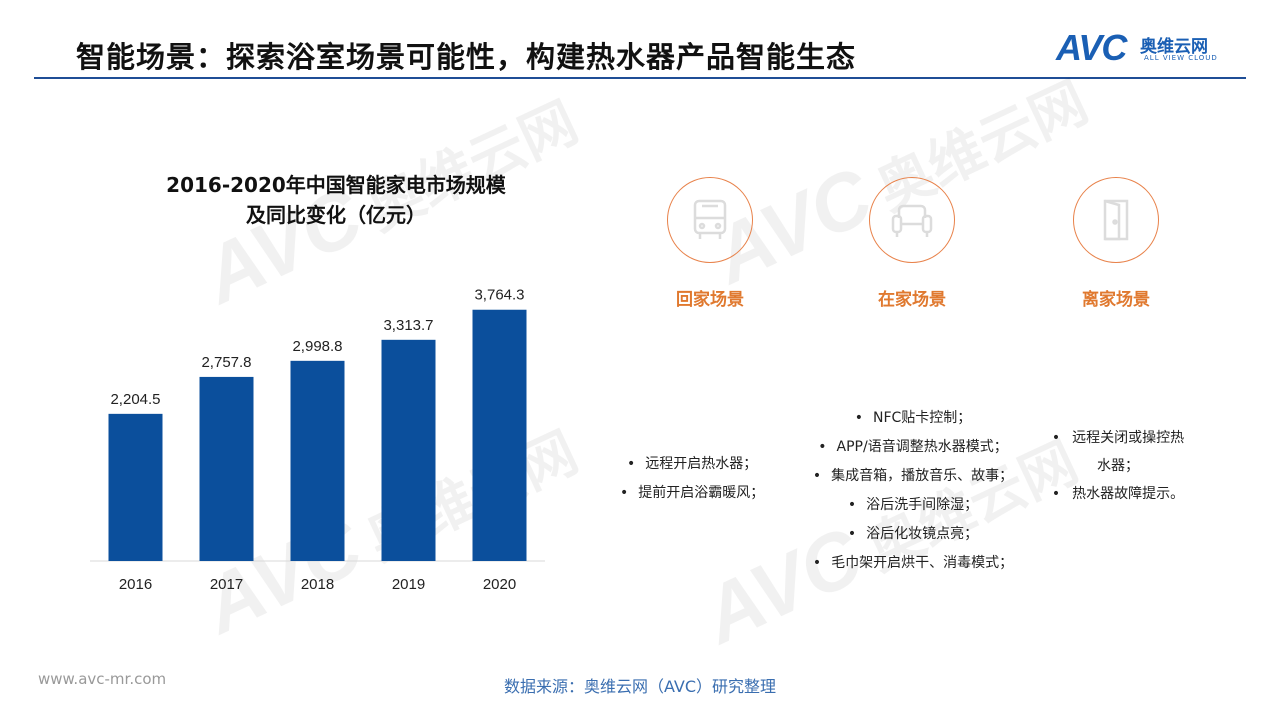  I want to click on chart-title-line2: 及同比变化（亿元）, so click(336, 215).